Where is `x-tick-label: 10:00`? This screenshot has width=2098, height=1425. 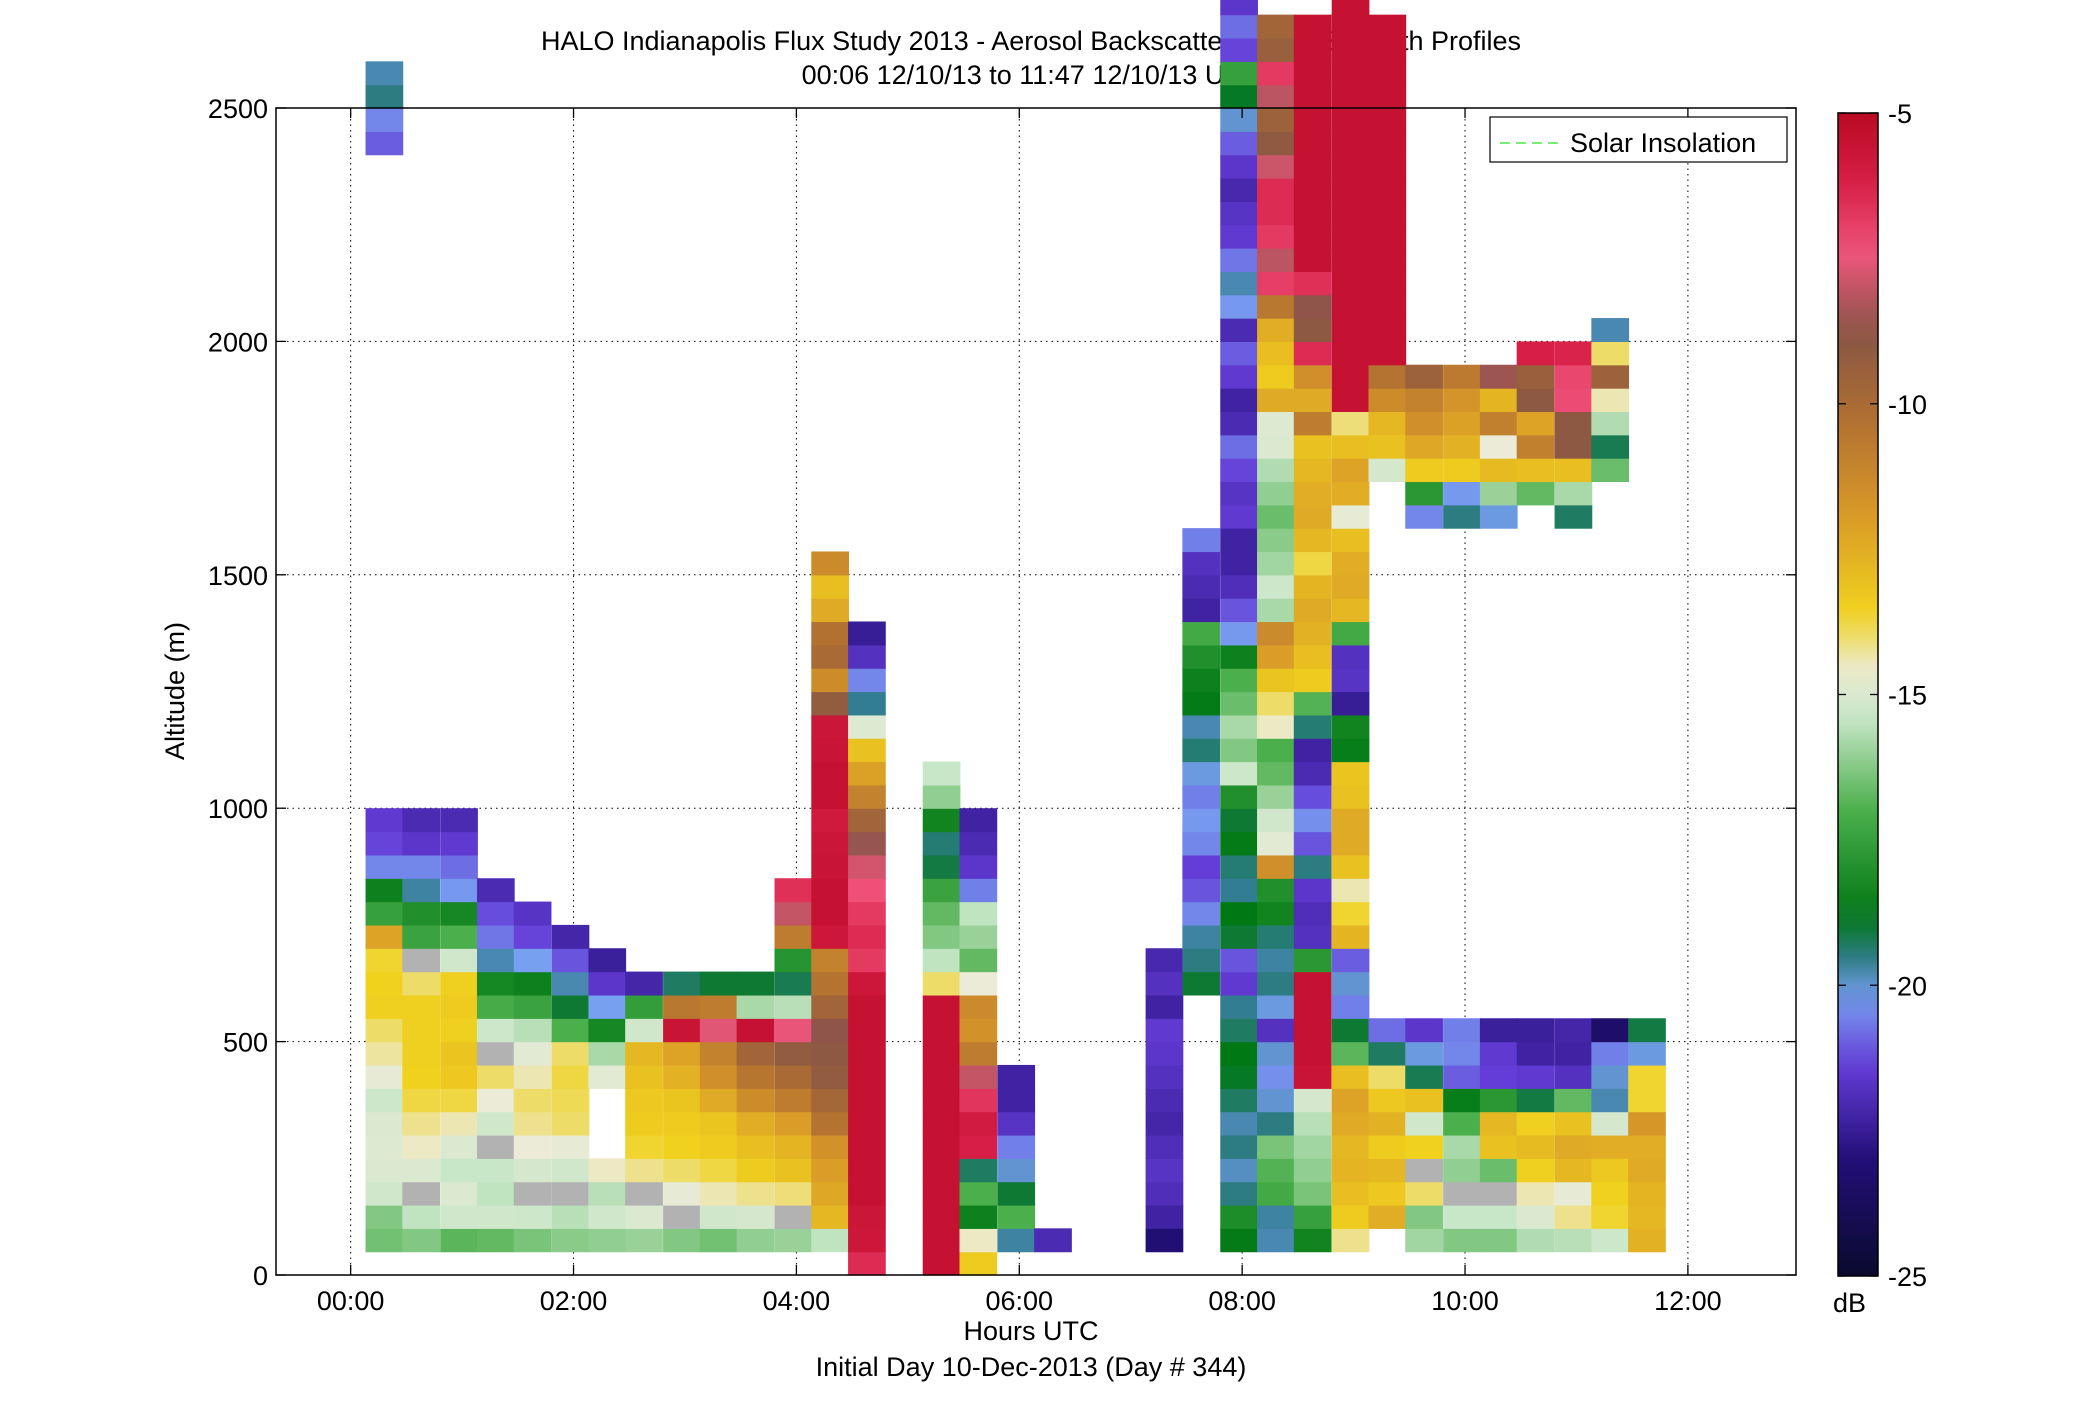
x-tick-label: 10:00 is located at coordinates (1465, 1301).